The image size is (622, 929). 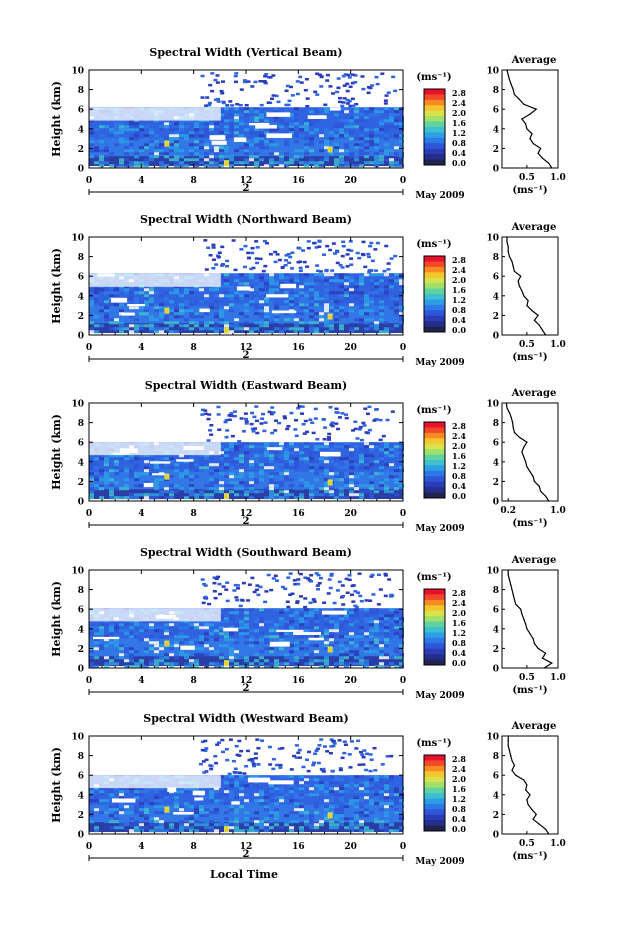 What do you see at coordinates (496, 91) in the screenshot?
I see `avg-y-tick-label: 8` at bounding box center [496, 91].